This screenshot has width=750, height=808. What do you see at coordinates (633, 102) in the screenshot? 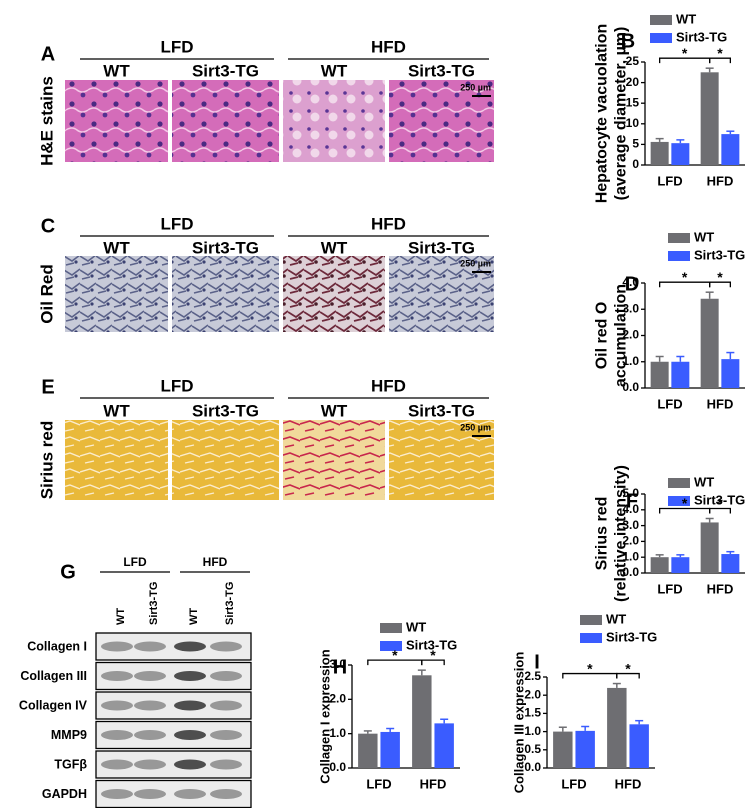
I see `y-tick-label: 15` at bounding box center [633, 102].